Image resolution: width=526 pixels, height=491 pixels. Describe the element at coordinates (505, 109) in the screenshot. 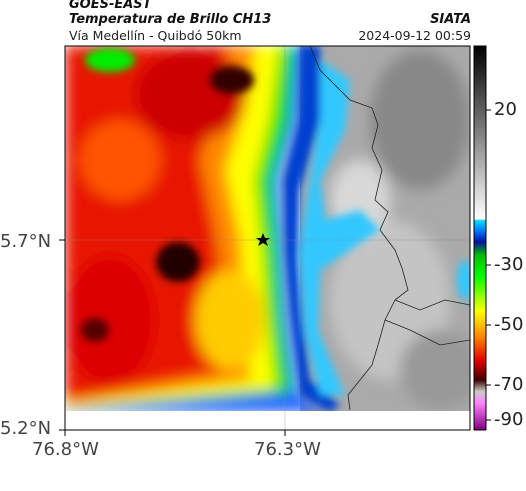

I see `colorbar-tick-20: 20` at that location.